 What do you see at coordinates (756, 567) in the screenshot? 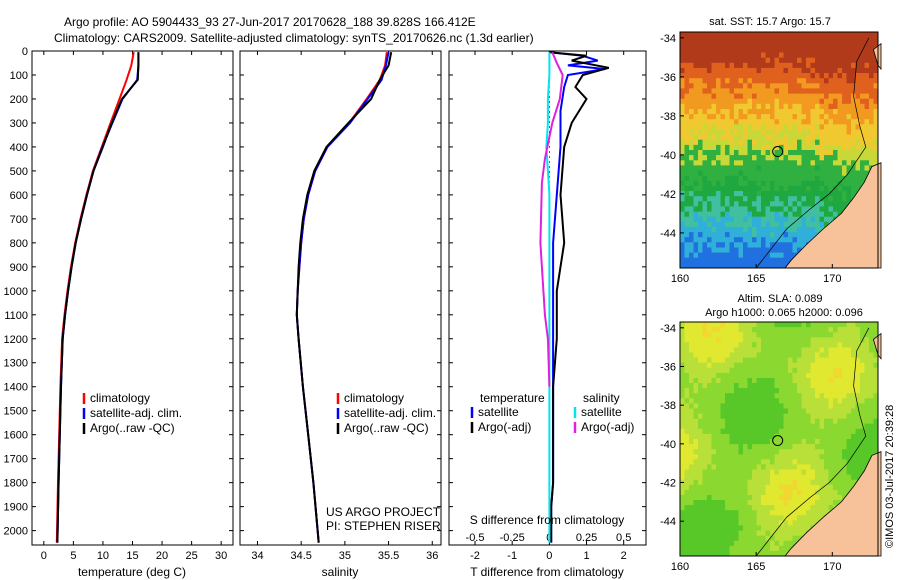
I see `map-x-tick-label: 165` at bounding box center [756, 567].